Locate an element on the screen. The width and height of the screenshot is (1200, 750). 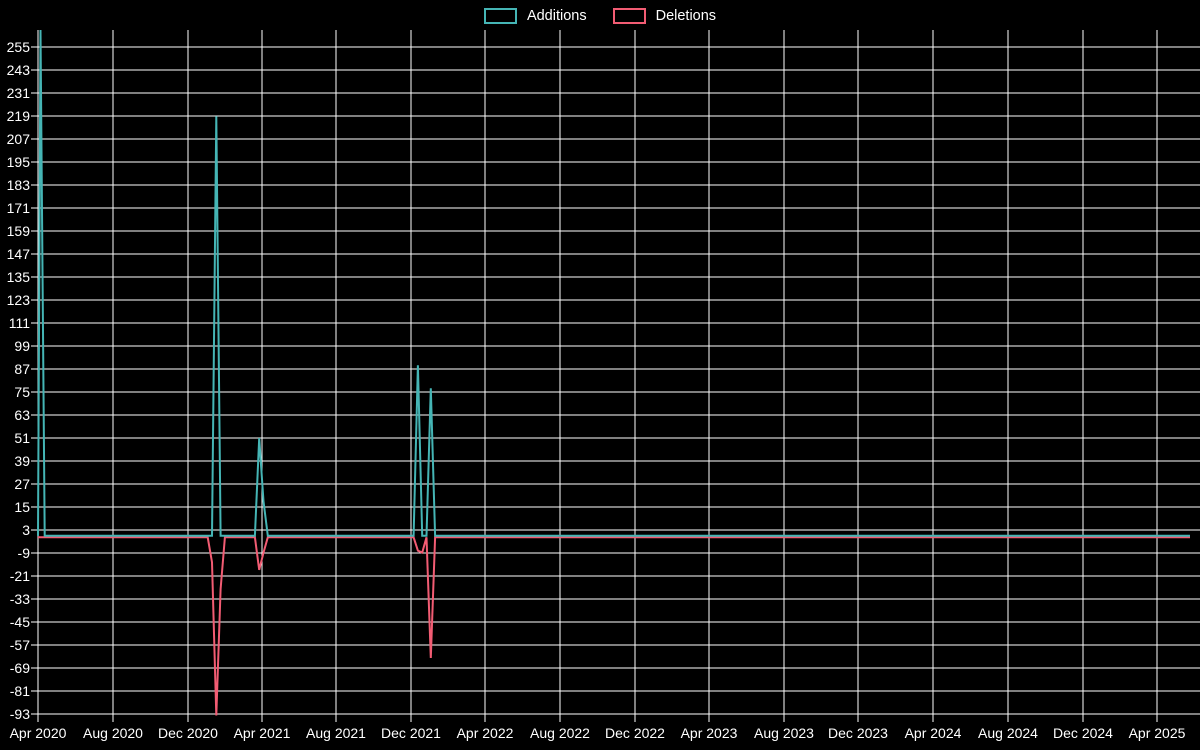
y-tick-label: 147 is located at coordinates (19, 254).